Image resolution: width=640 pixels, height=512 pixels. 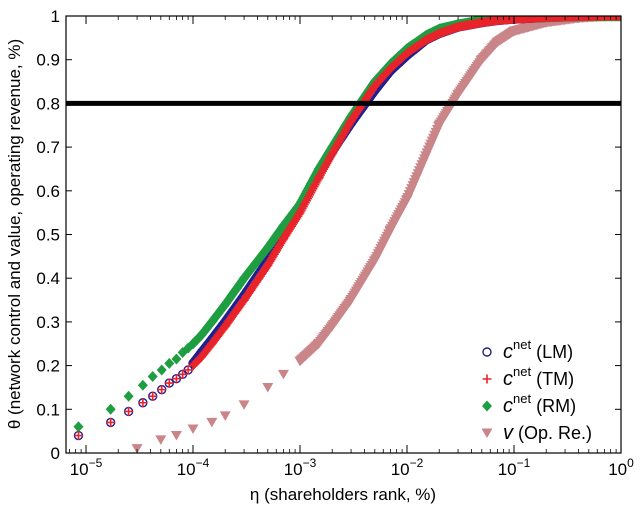 I want to click on legend-label: cnet (RM), so click(x=539, y=404).